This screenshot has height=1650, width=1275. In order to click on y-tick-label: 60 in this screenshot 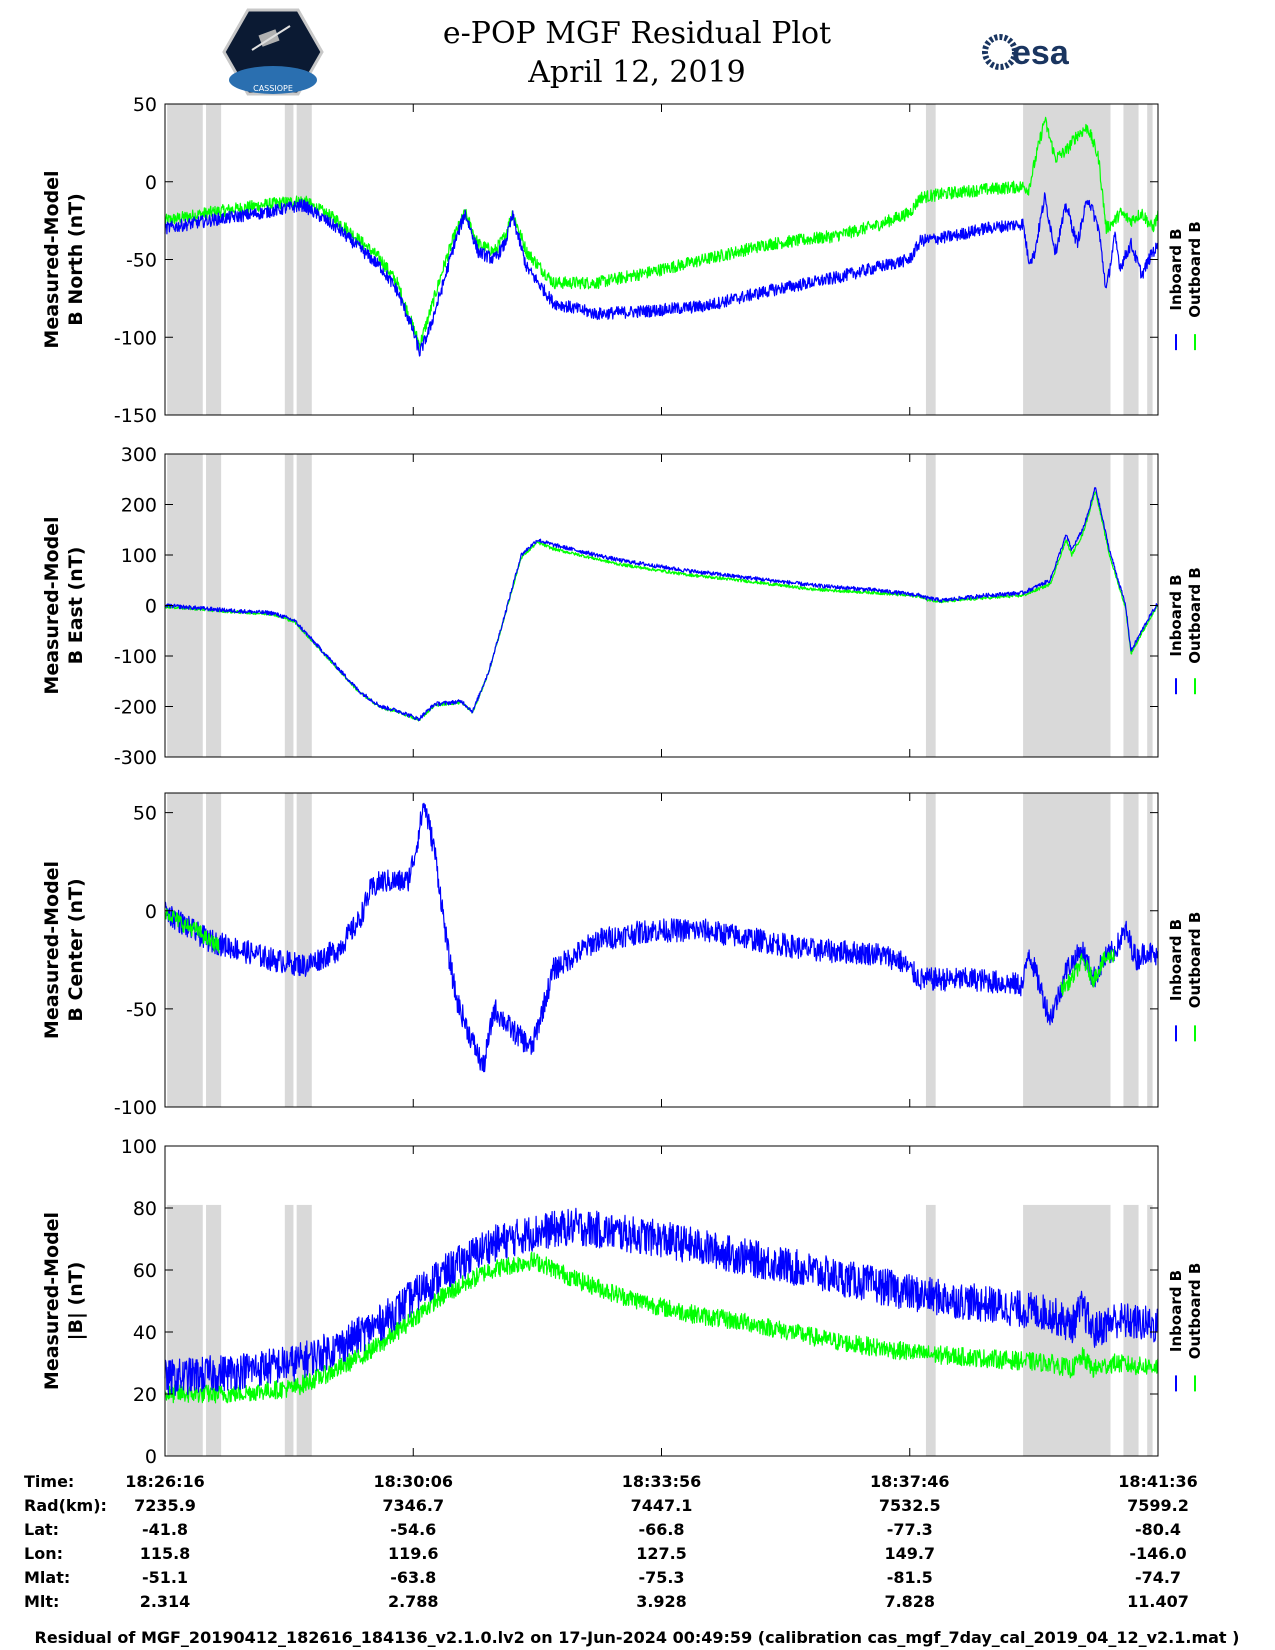, I will do `click(145, 1271)`.